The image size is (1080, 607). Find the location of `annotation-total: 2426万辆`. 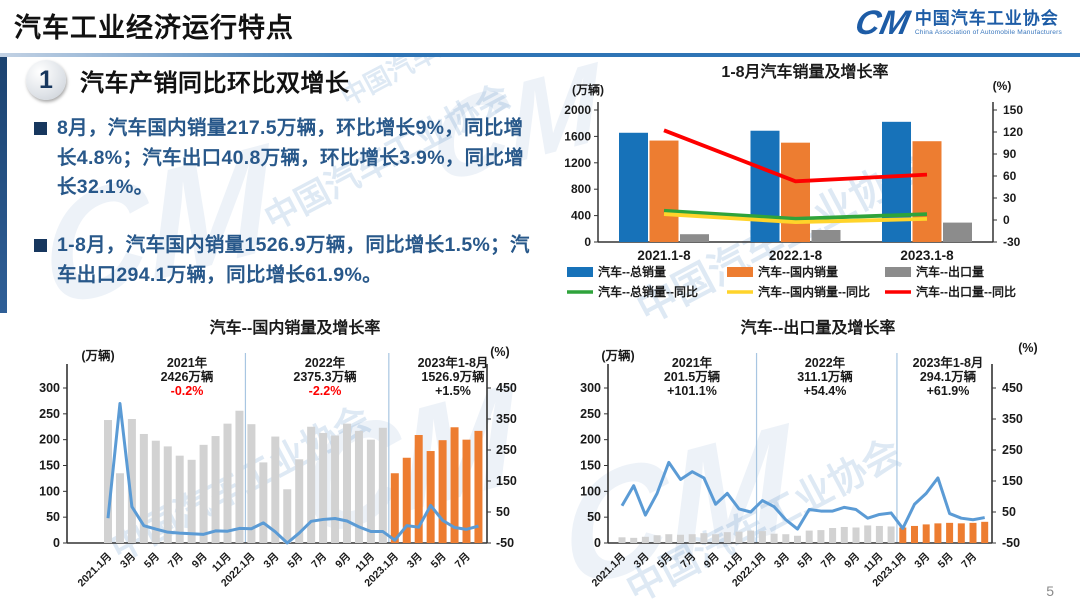

annotation-total: 2426万辆 is located at coordinates (187, 376).